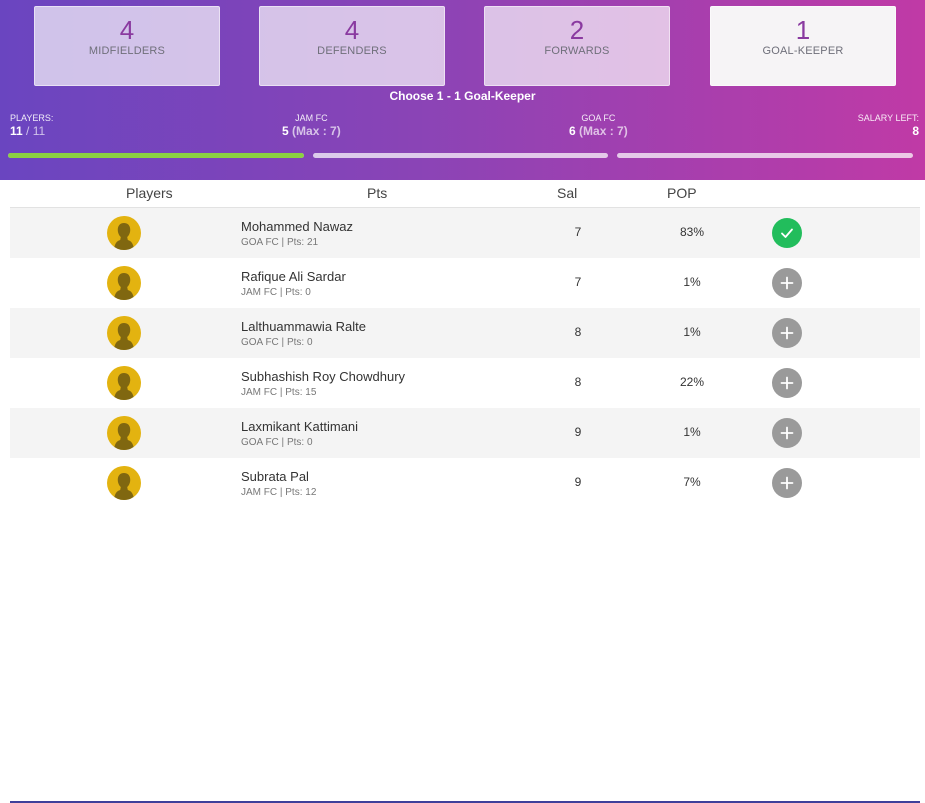  What do you see at coordinates (311, 118) in the screenshot?
I see `team1-stat-label: JAM FC` at bounding box center [311, 118].